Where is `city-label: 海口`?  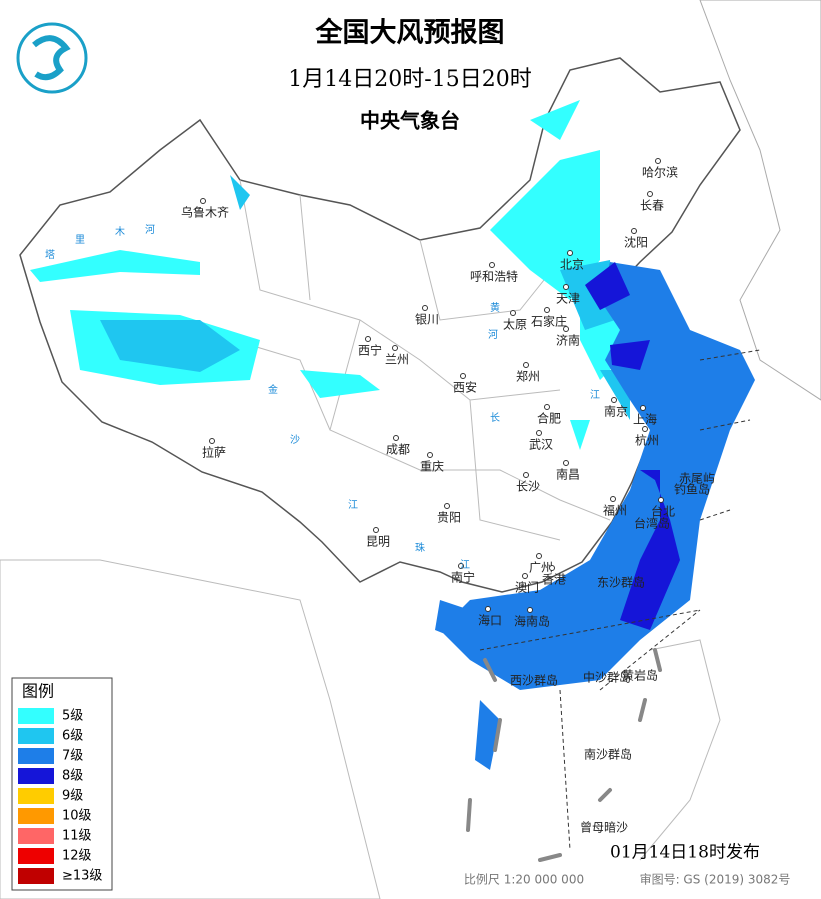 city-label: 海口 is located at coordinates (490, 620).